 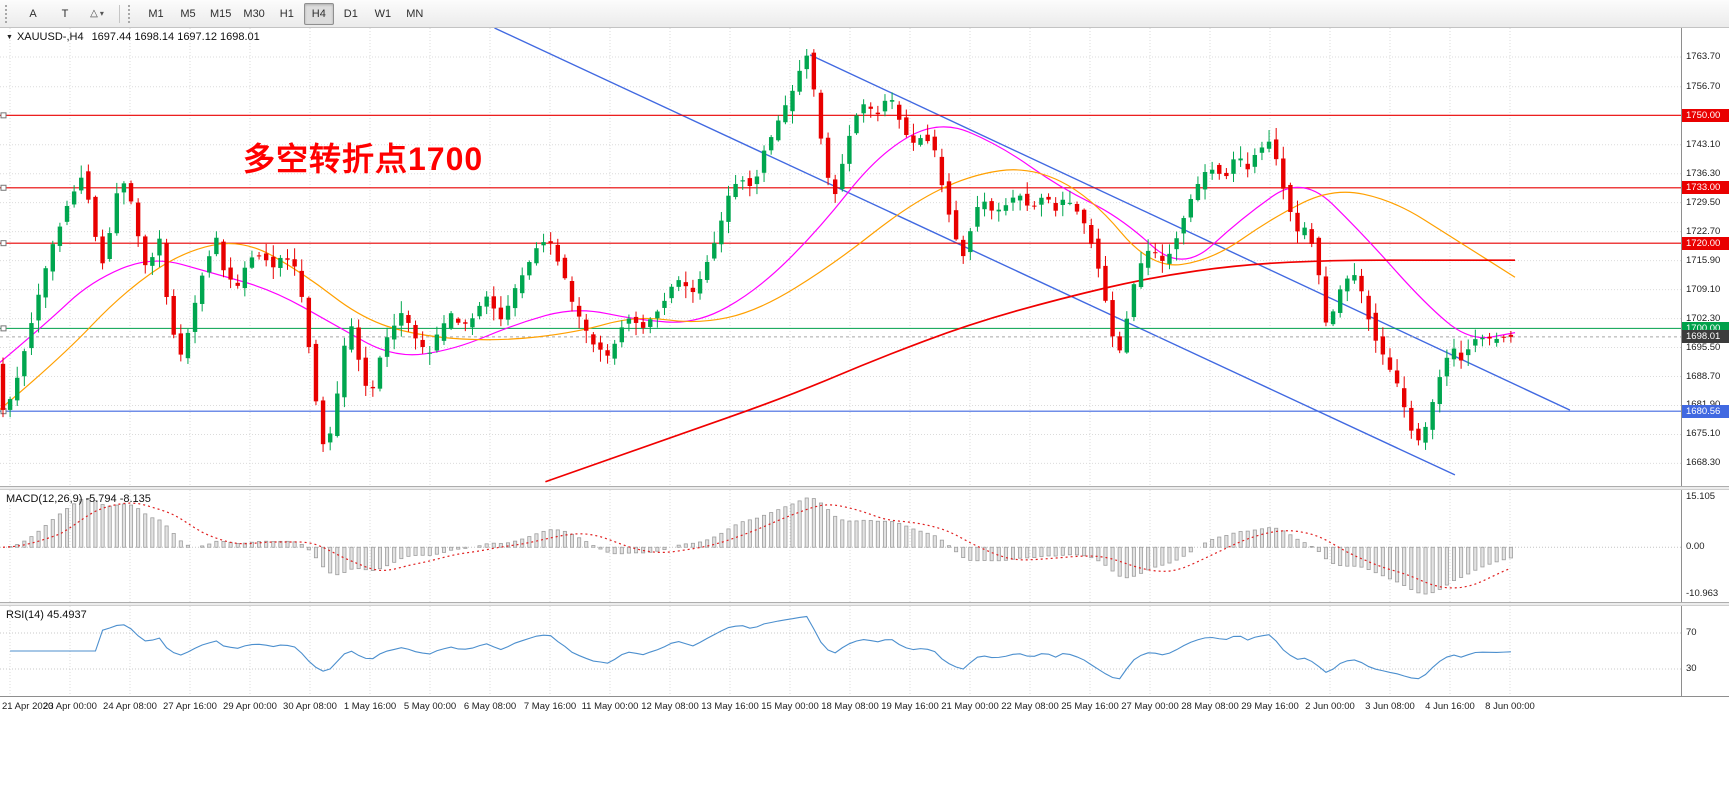 I want to click on axis-tick-label: 1715.90, so click(x=1703, y=260).